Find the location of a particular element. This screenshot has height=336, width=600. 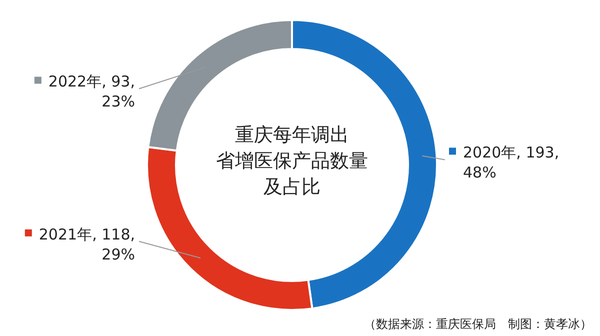

legend-label: 2020年, 193, 48% is located at coordinates (511, 163).